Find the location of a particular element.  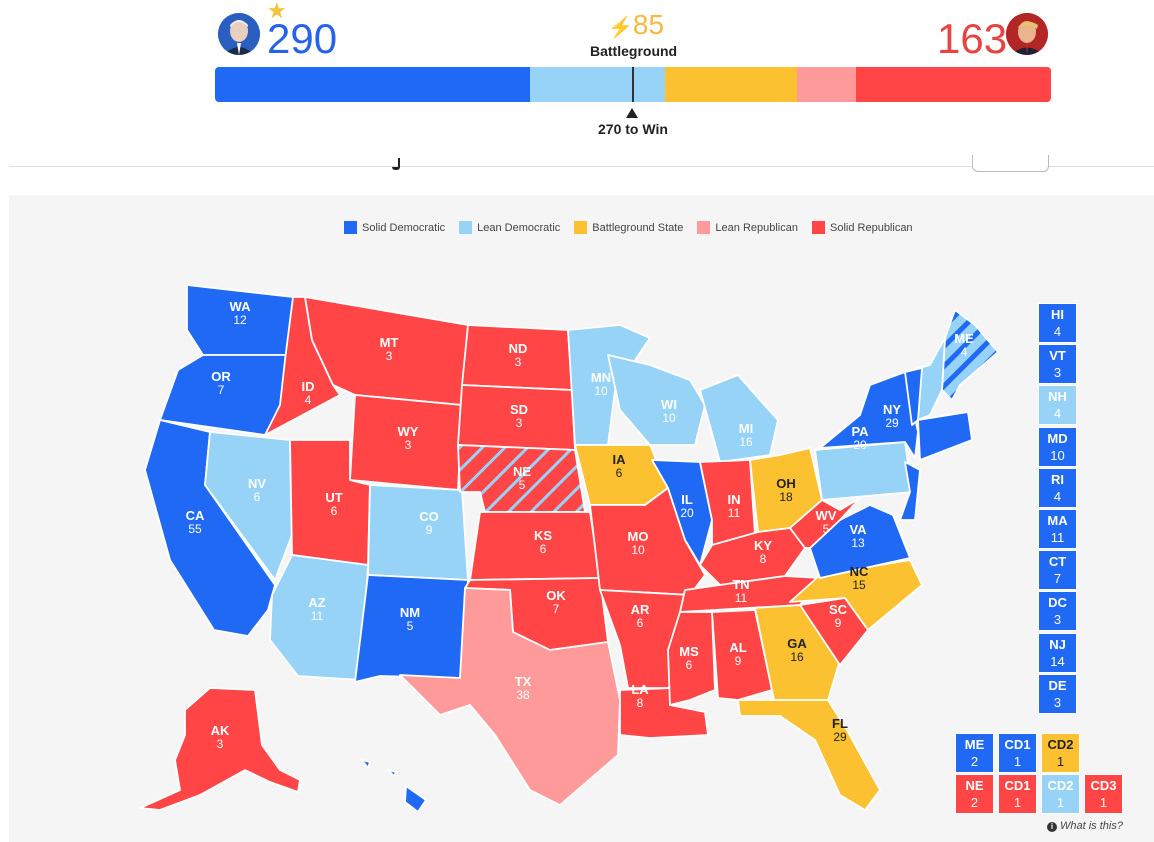

small-state-box-vt: VT 3 is located at coordinates (1057, 364).